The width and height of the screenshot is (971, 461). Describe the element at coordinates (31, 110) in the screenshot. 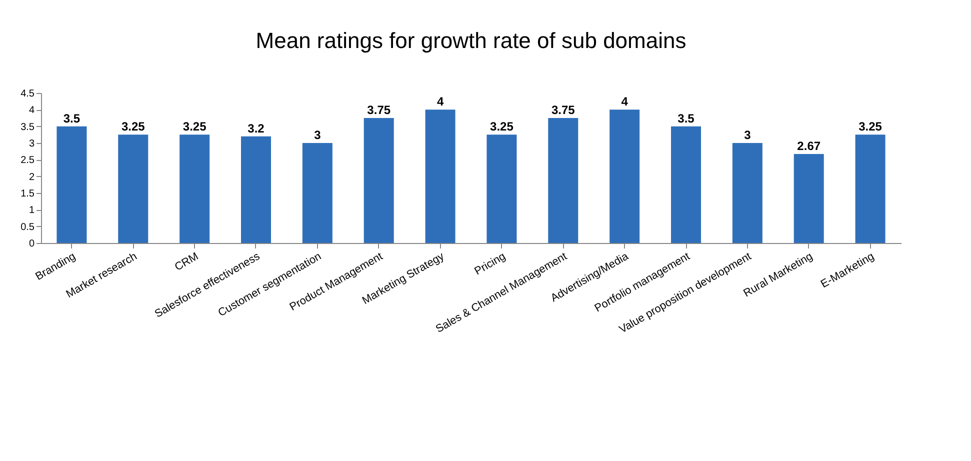

I see `y-tick-label: 4` at that location.